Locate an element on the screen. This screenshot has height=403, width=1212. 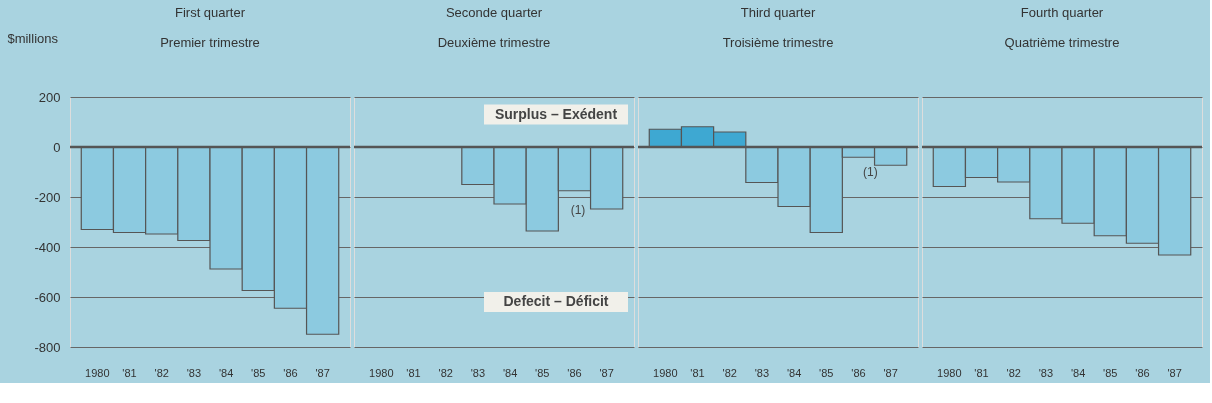
annotation: Defecit – Déficit is located at coordinates (556, 301).